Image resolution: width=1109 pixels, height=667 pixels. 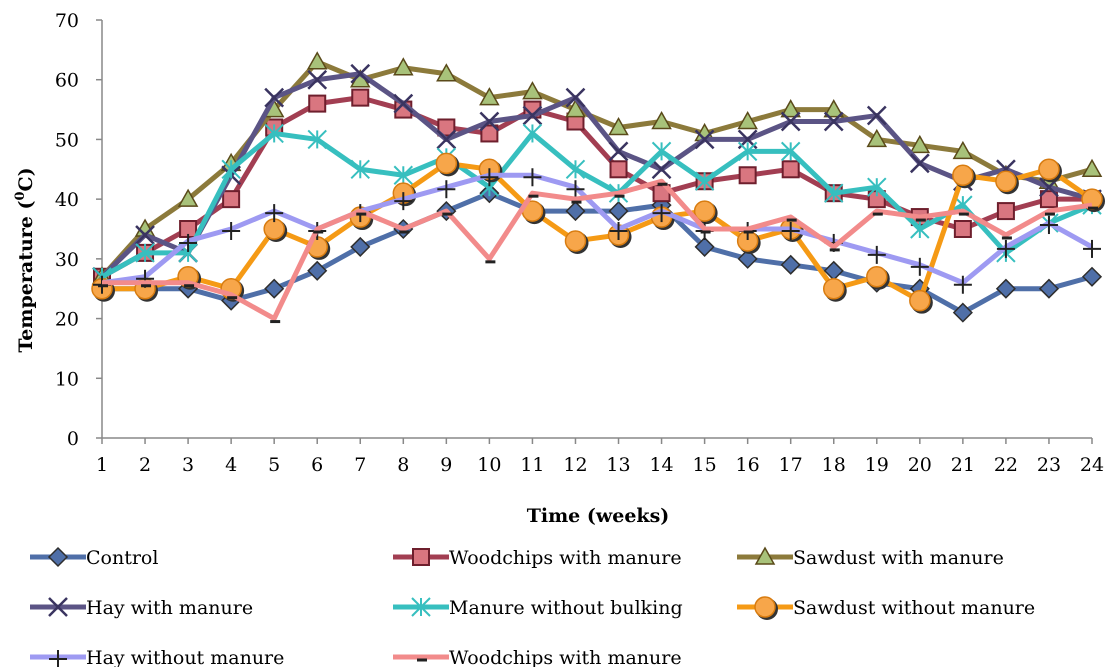 I want to click on x-tick-label: 13, so click(x=618, y=465).